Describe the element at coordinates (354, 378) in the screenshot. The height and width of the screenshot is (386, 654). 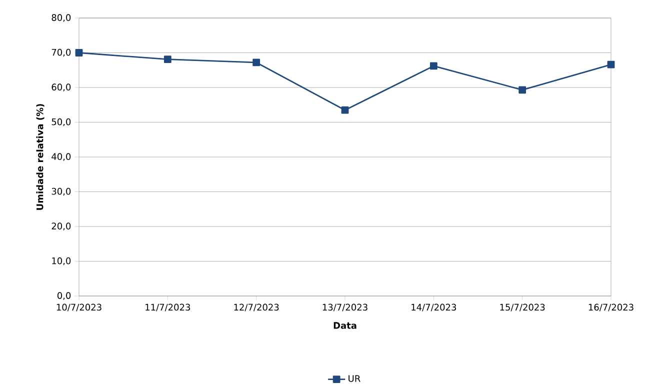
I see `legend-label: UR` at that location.